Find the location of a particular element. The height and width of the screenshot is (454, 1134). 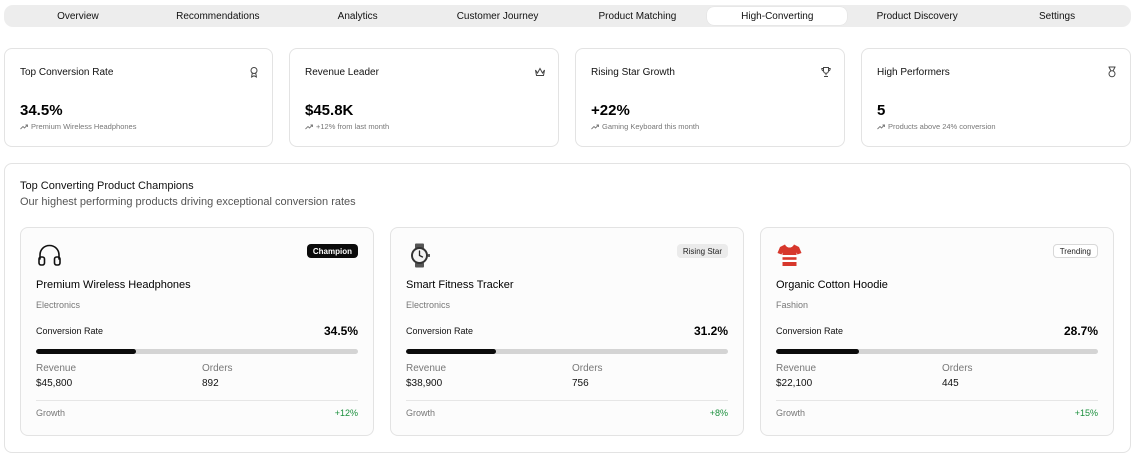

stat-title: High Performers is located at coordinates (913, 72).